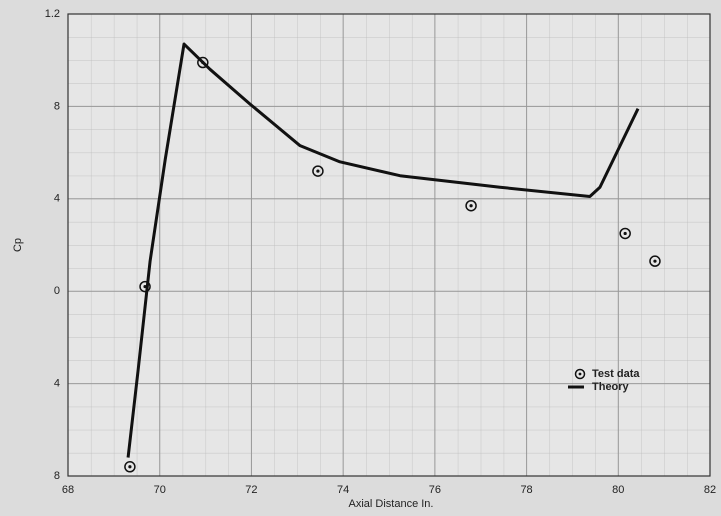  I want to click on x-axis-label: Axial Distance In., so click(391, 504).